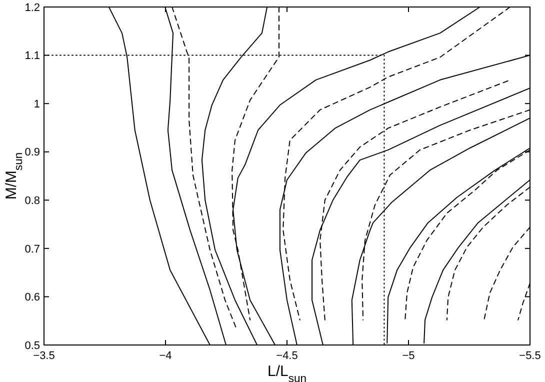 The height and width of the screenshot is (382, 545). What do you see at coordinates (37, 104) in the screenshot?
I see `y-tick-label: 1` at bounding box center [37, 104].